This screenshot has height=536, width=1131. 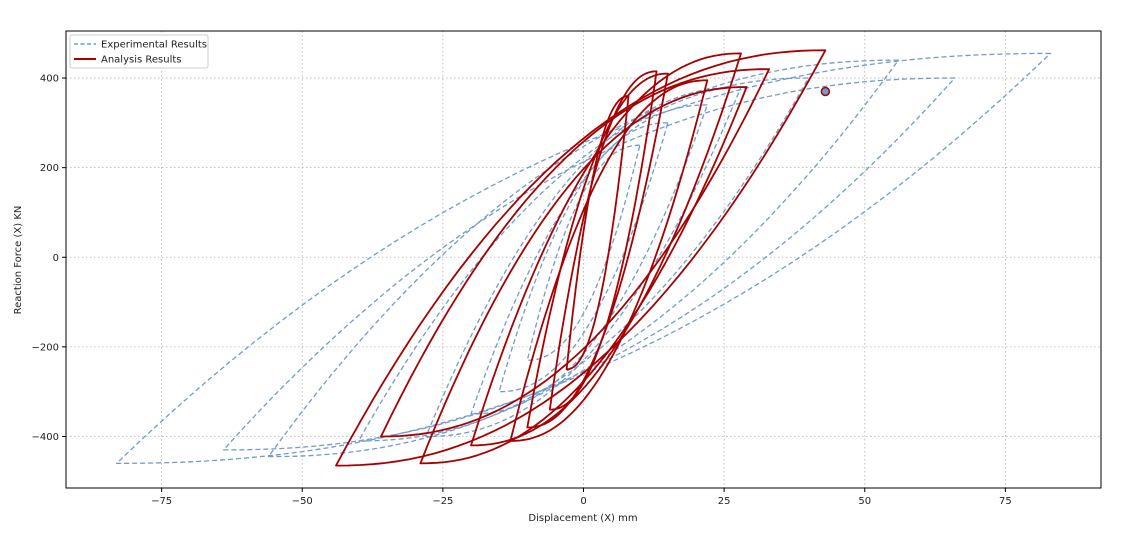 What do you see at coordinates (825, 91) in the screenshot?
I see `end-point-marker` at bounding box center [825, 91].